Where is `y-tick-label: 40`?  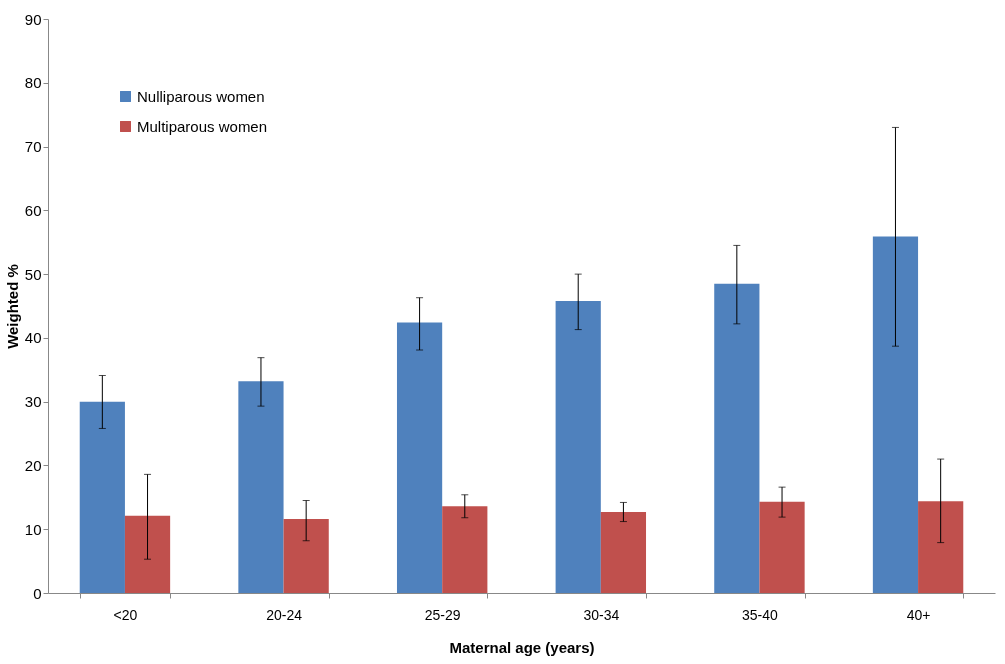 y-tick-label: 40 is located at coordinates (33, 338).